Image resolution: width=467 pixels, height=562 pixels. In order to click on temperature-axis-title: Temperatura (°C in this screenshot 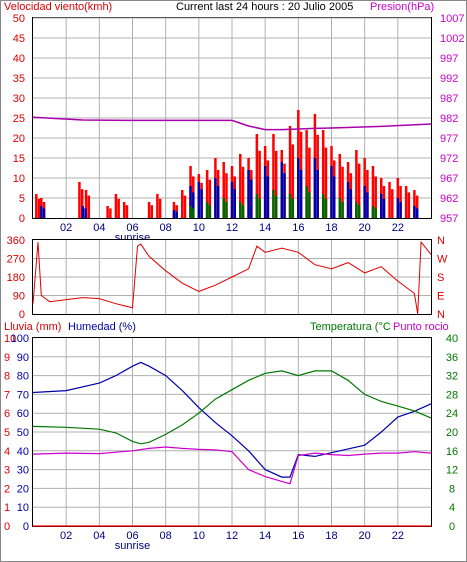, I will do `click(350, 327)`.